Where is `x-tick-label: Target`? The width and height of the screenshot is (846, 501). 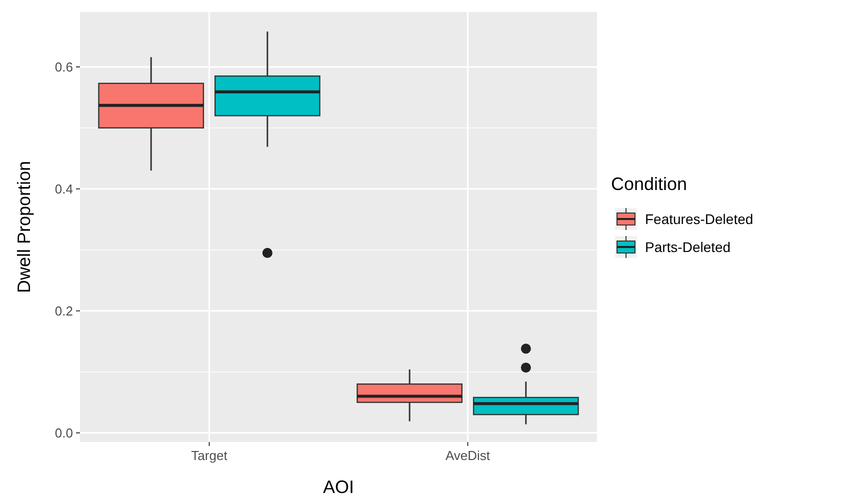
x-tick-label: Target is located at coordinates (209, 455).